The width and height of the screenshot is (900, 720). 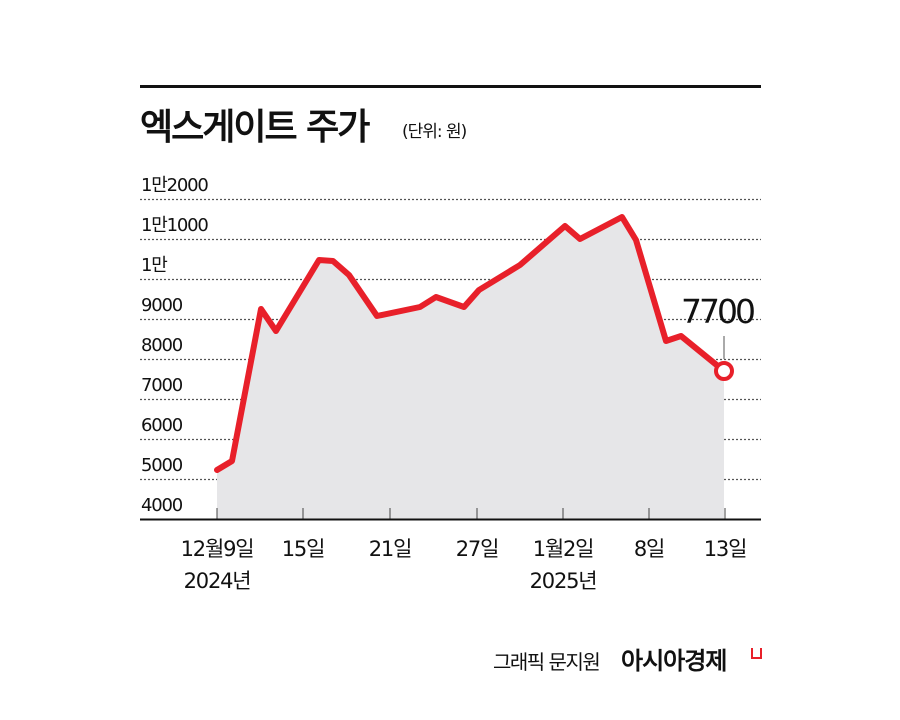 What do you see at coordinates (303, 549) in the screenshot?
I see `x-tick-label: 15일` at bounding box center [303, 549].